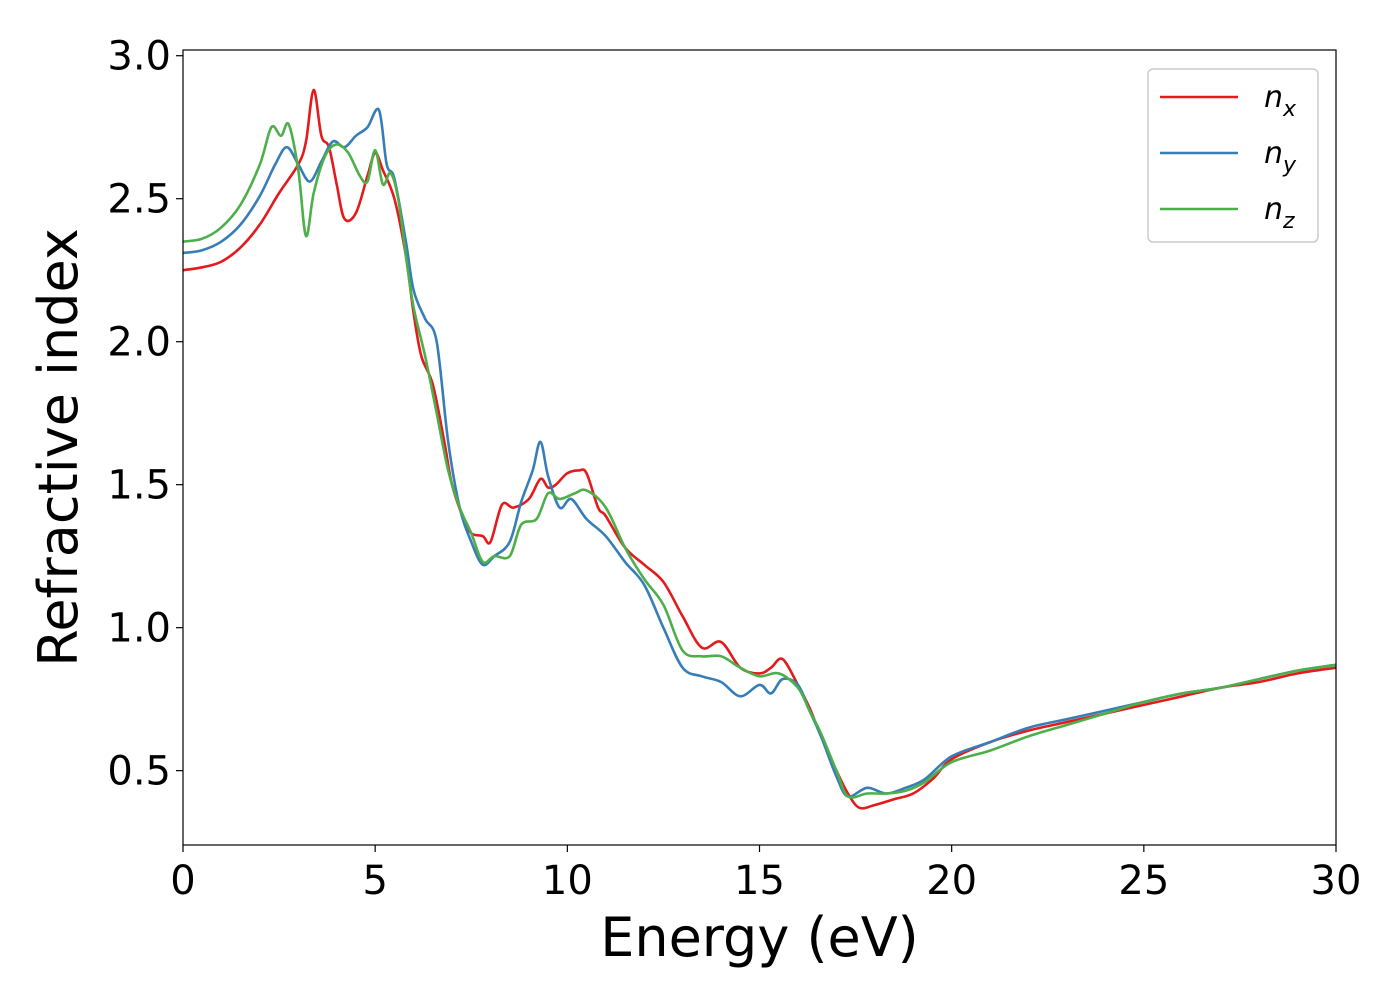  I want to click on x-tick-label: 15, so click(759, 881).